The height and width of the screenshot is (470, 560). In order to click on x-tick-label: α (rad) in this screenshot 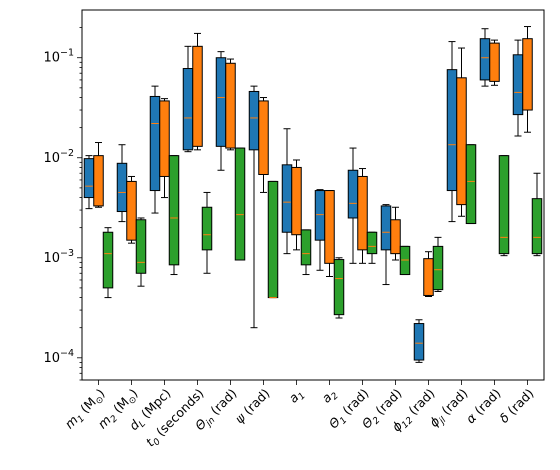, I will do `click(483, 406)`.